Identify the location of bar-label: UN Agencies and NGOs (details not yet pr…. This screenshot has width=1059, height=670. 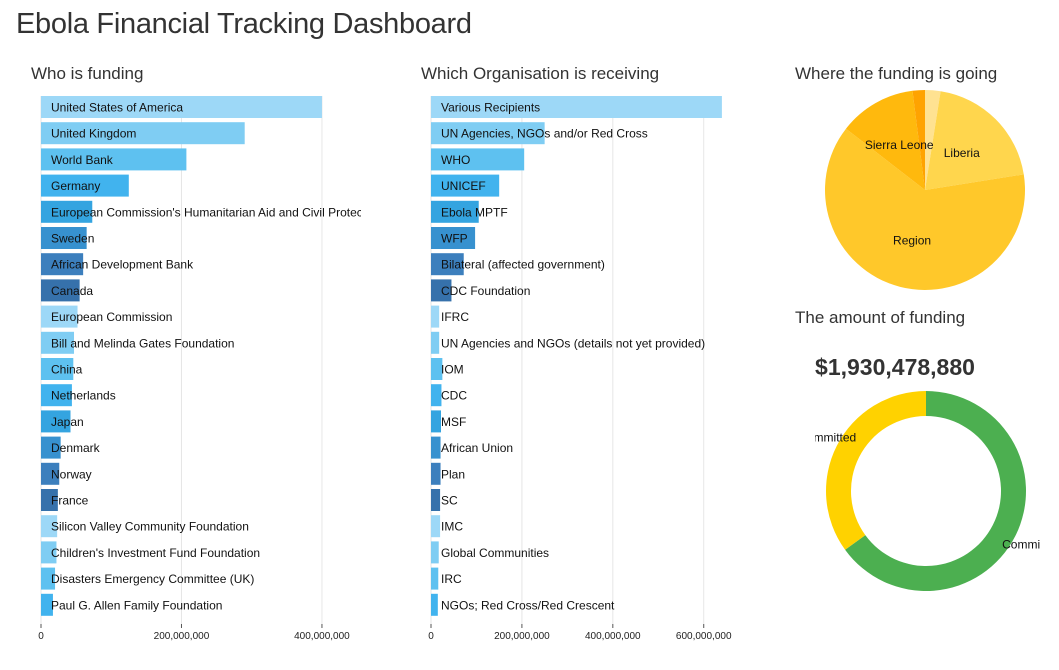
(573, 343).